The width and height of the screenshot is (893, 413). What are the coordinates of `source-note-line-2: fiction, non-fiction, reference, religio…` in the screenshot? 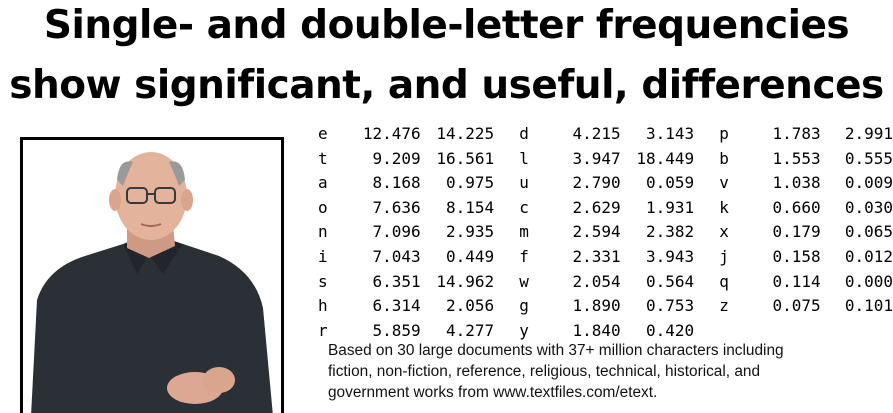 It's located at (544, 371).